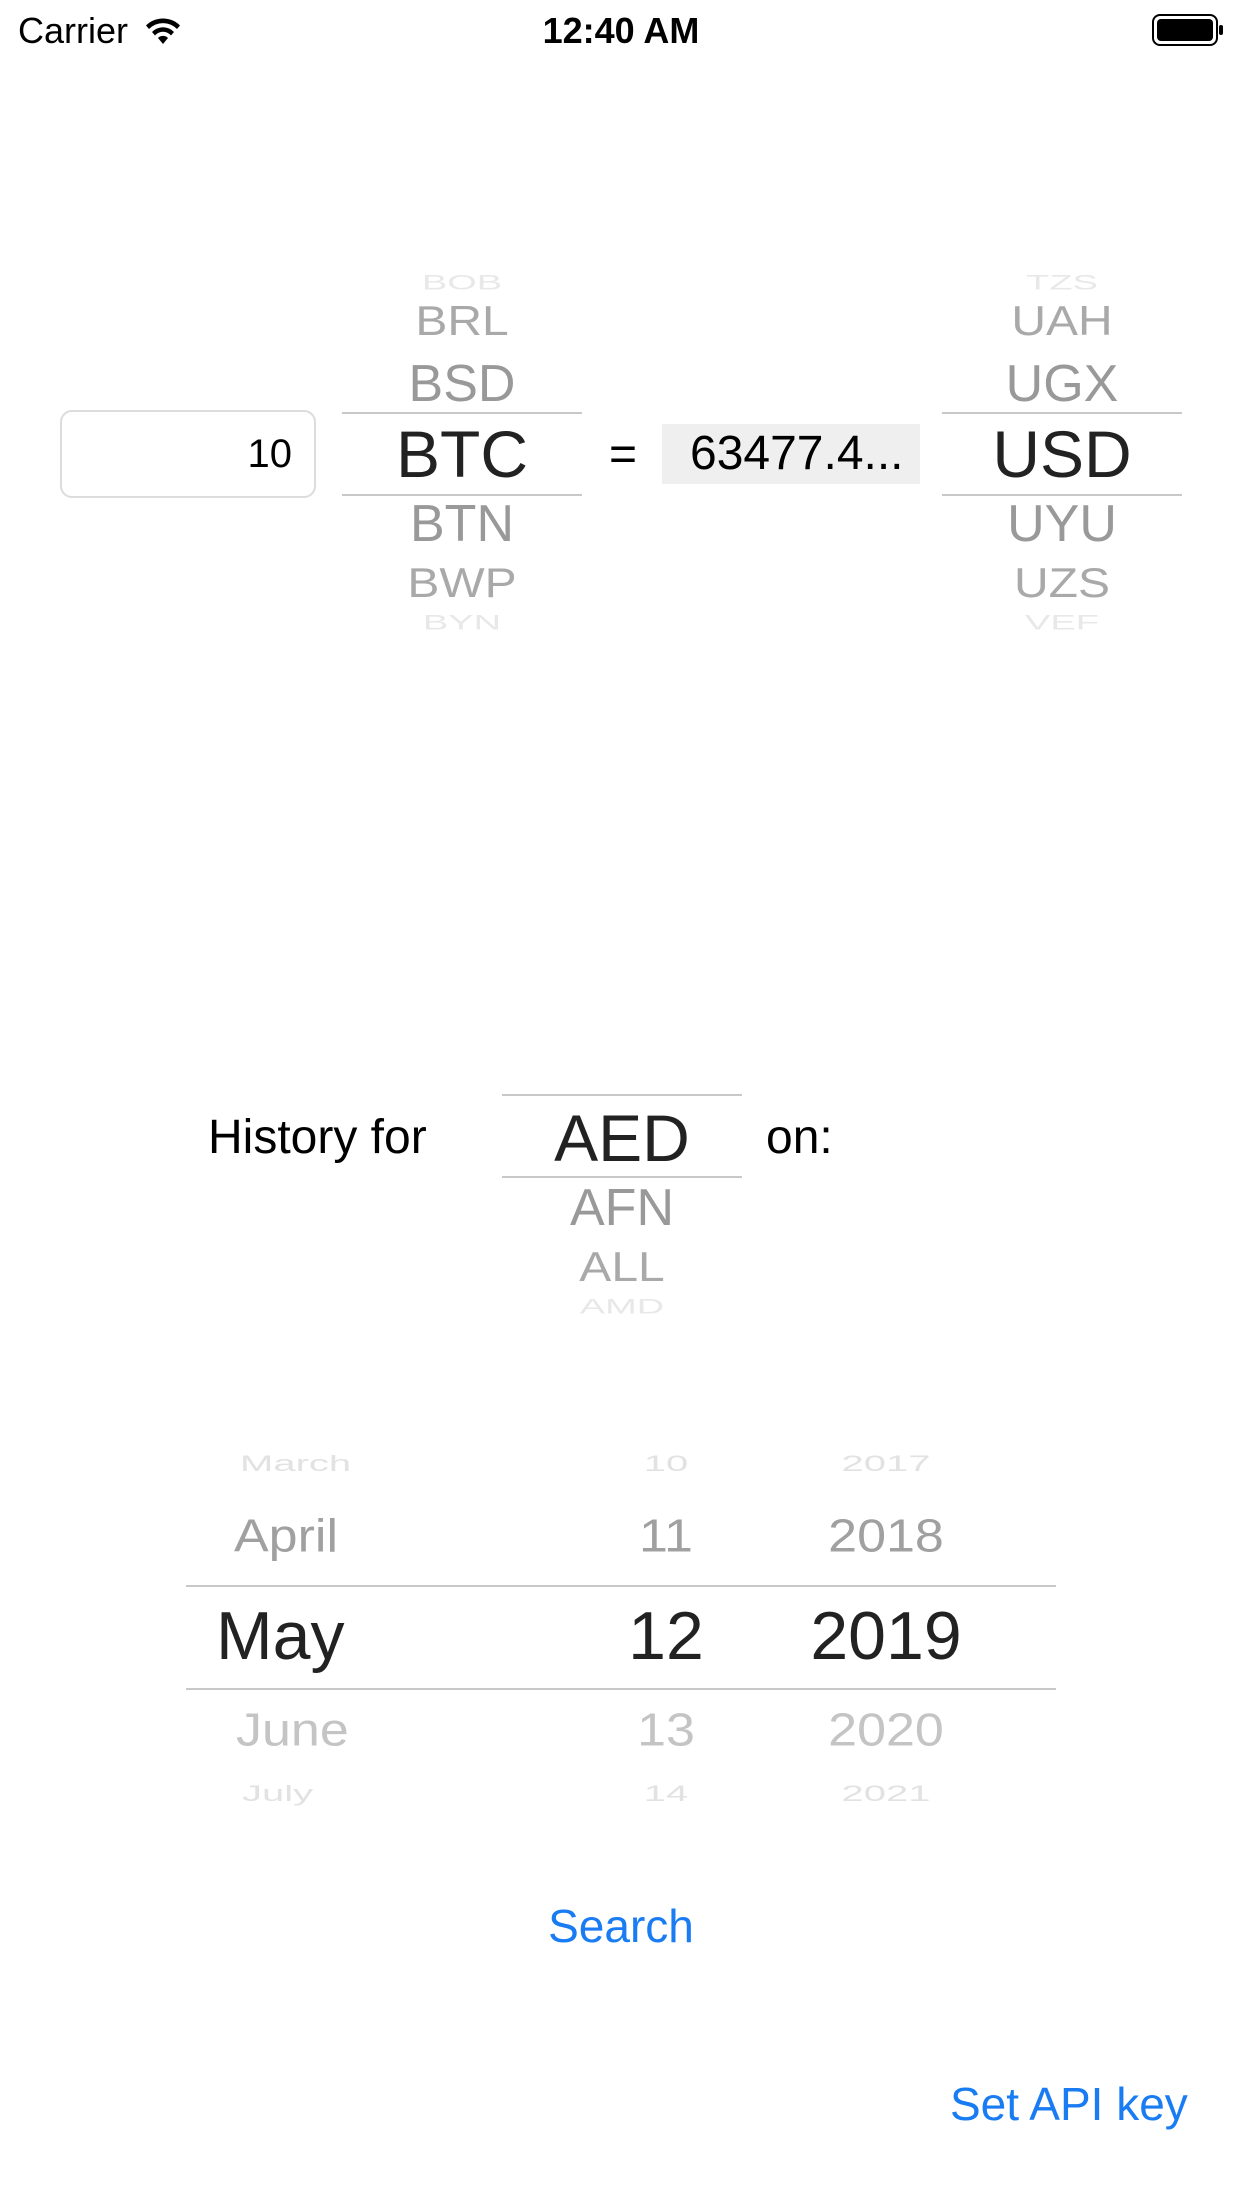 The image size is (1242, 2208). Describe the element at coordinates (278, 1794) in the screenshot. I see `picker-item: July` at that location.